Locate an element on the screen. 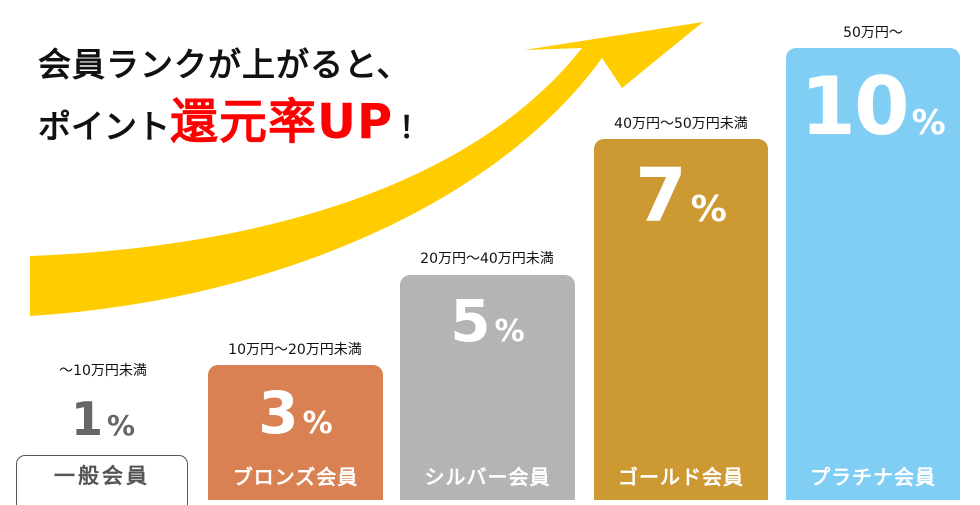 This screenshot has width=980, height=505. headline-highlight: 還元率UP is located at coordinates (282, 122).